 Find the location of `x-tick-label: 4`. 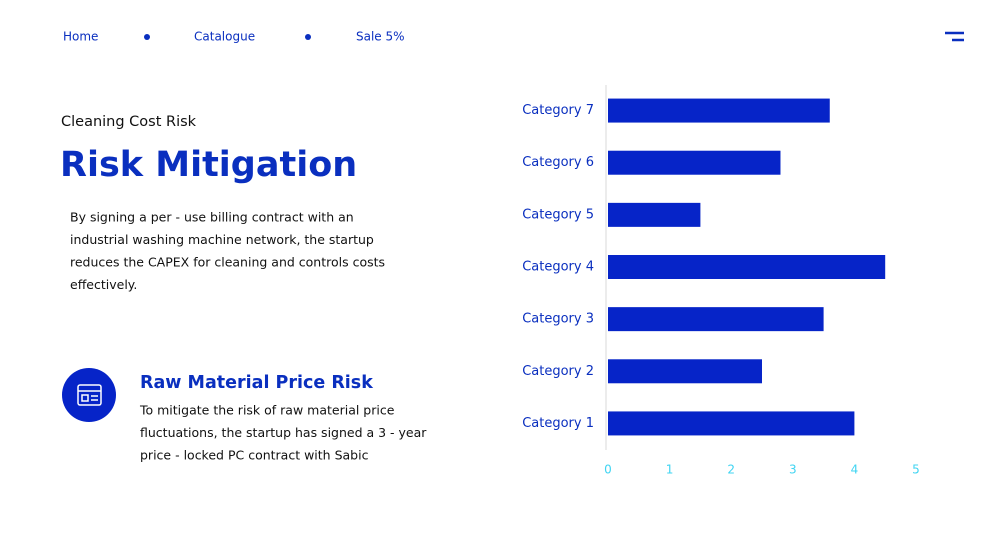

x-tick-label: 4 is located at coordinates (855, 470).